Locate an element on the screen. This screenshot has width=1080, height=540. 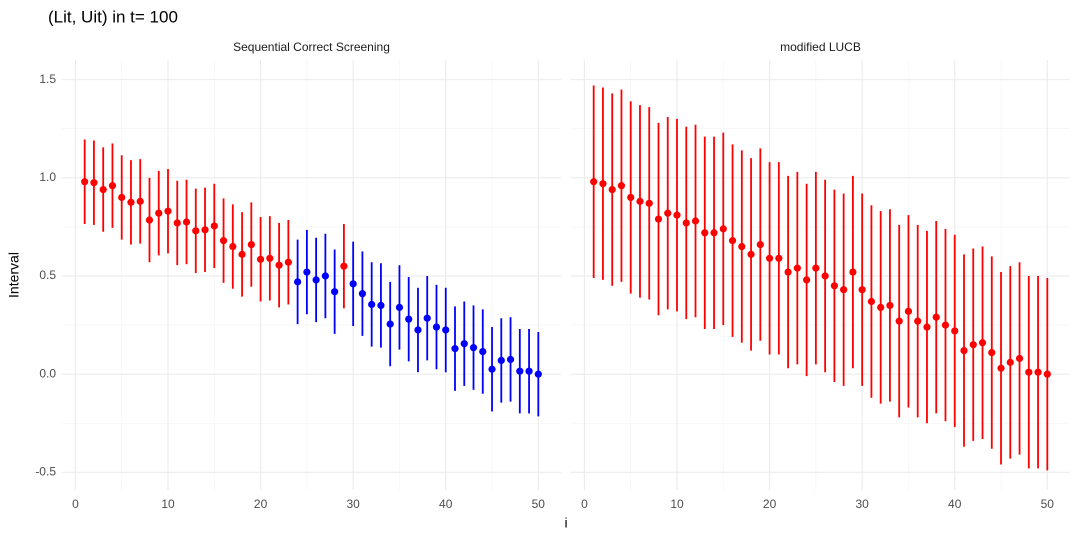
chart-title: (Lit, Uit) in t= 100 is located at coordinates (113, 16).